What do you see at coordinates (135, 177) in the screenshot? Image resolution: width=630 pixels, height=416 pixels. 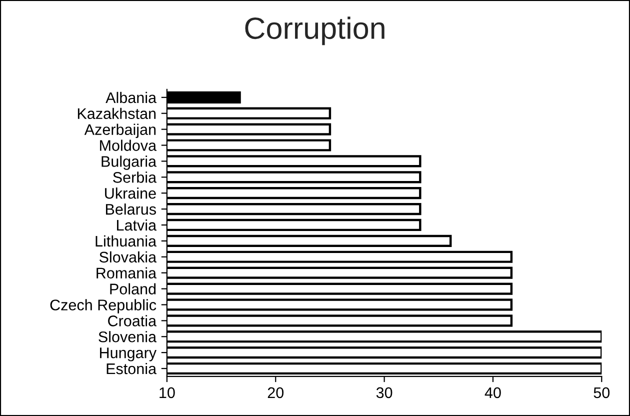 I see `y-tick-label: Serbia` at bounding box center [135, 177].